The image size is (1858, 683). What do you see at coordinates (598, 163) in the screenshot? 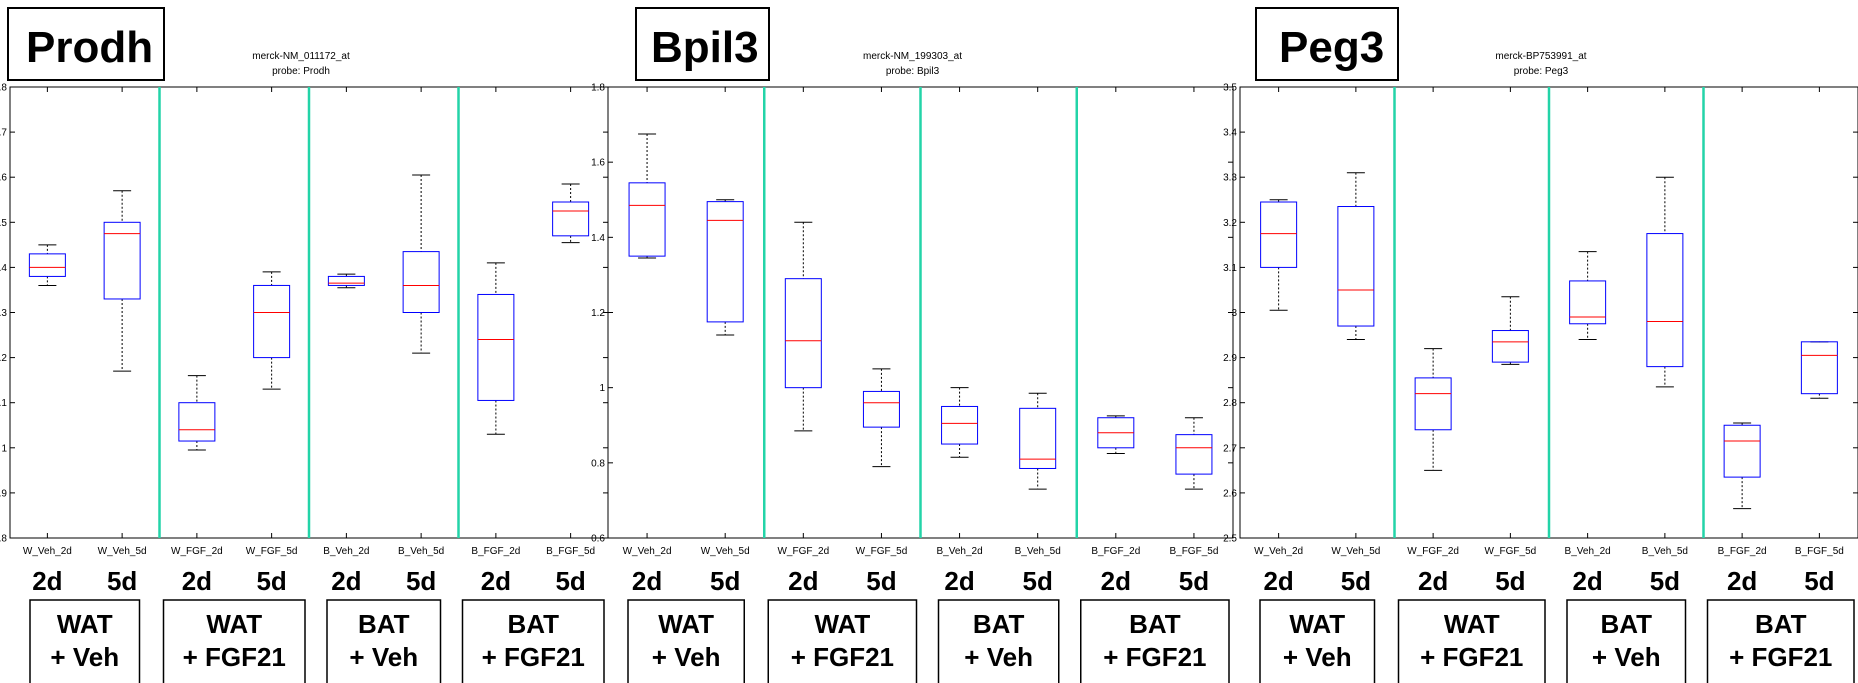
I see `y-tick-label: 1.6` at bounding box center [598, 163].